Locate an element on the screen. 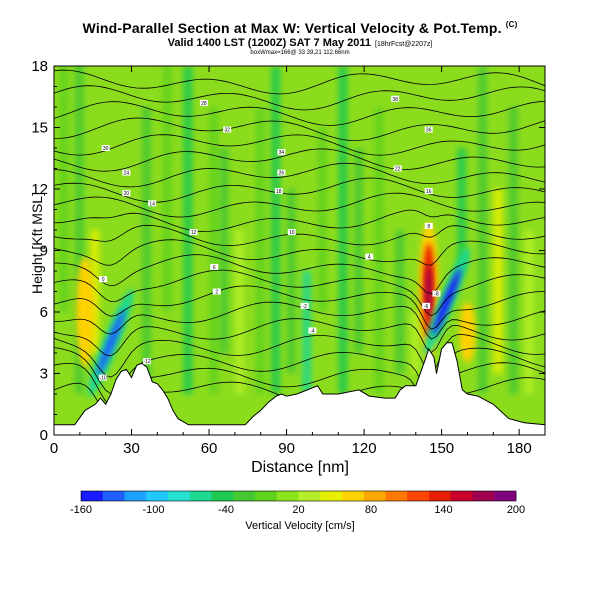 This screenshot has height=600, width=600. x-tick-label: 60 is located at coordinates (209, 448).